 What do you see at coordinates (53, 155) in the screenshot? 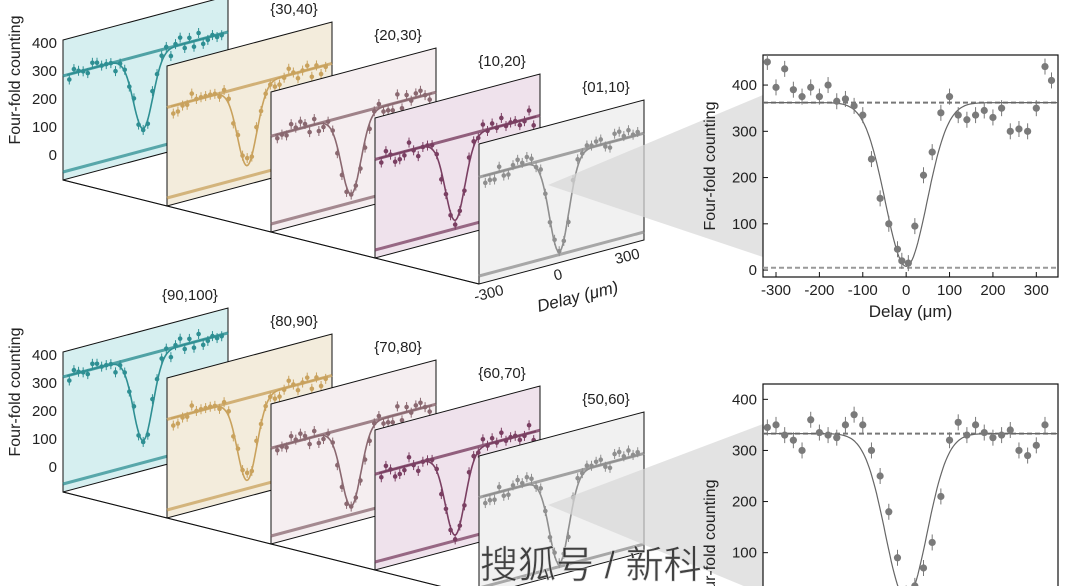
I see `y-tick-label: 0` at bounding box center [53, 155].